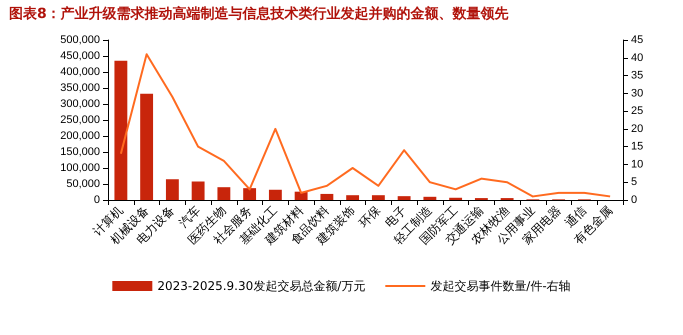 Image resolution: width=683 pixels, height=335 pixels. Describe the element at coordinates (637, 164) in the screenshot. I see `y2-tick-label: 10` at that location.